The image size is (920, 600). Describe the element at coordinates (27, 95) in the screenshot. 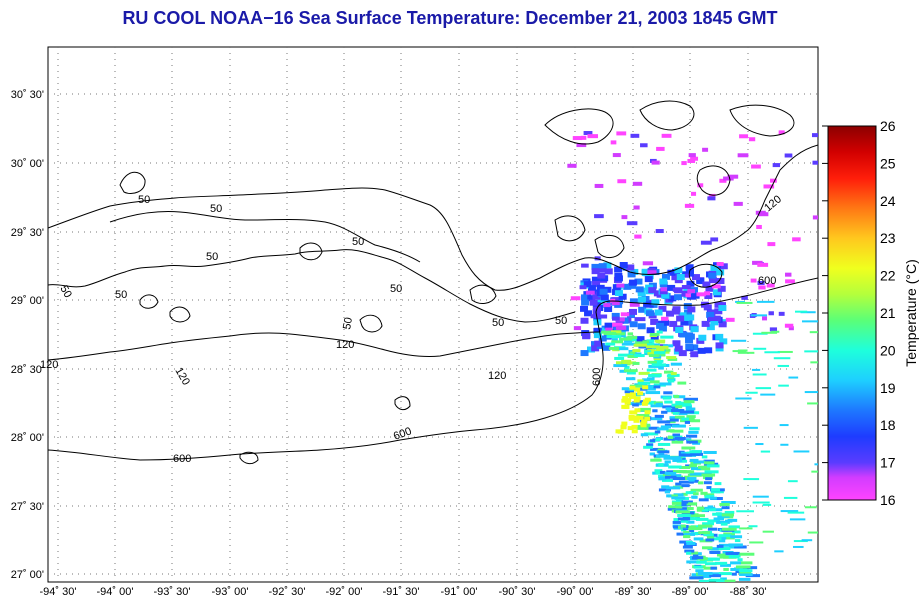

I see `latitude-tick-label: 30˚ 30'` at that location.